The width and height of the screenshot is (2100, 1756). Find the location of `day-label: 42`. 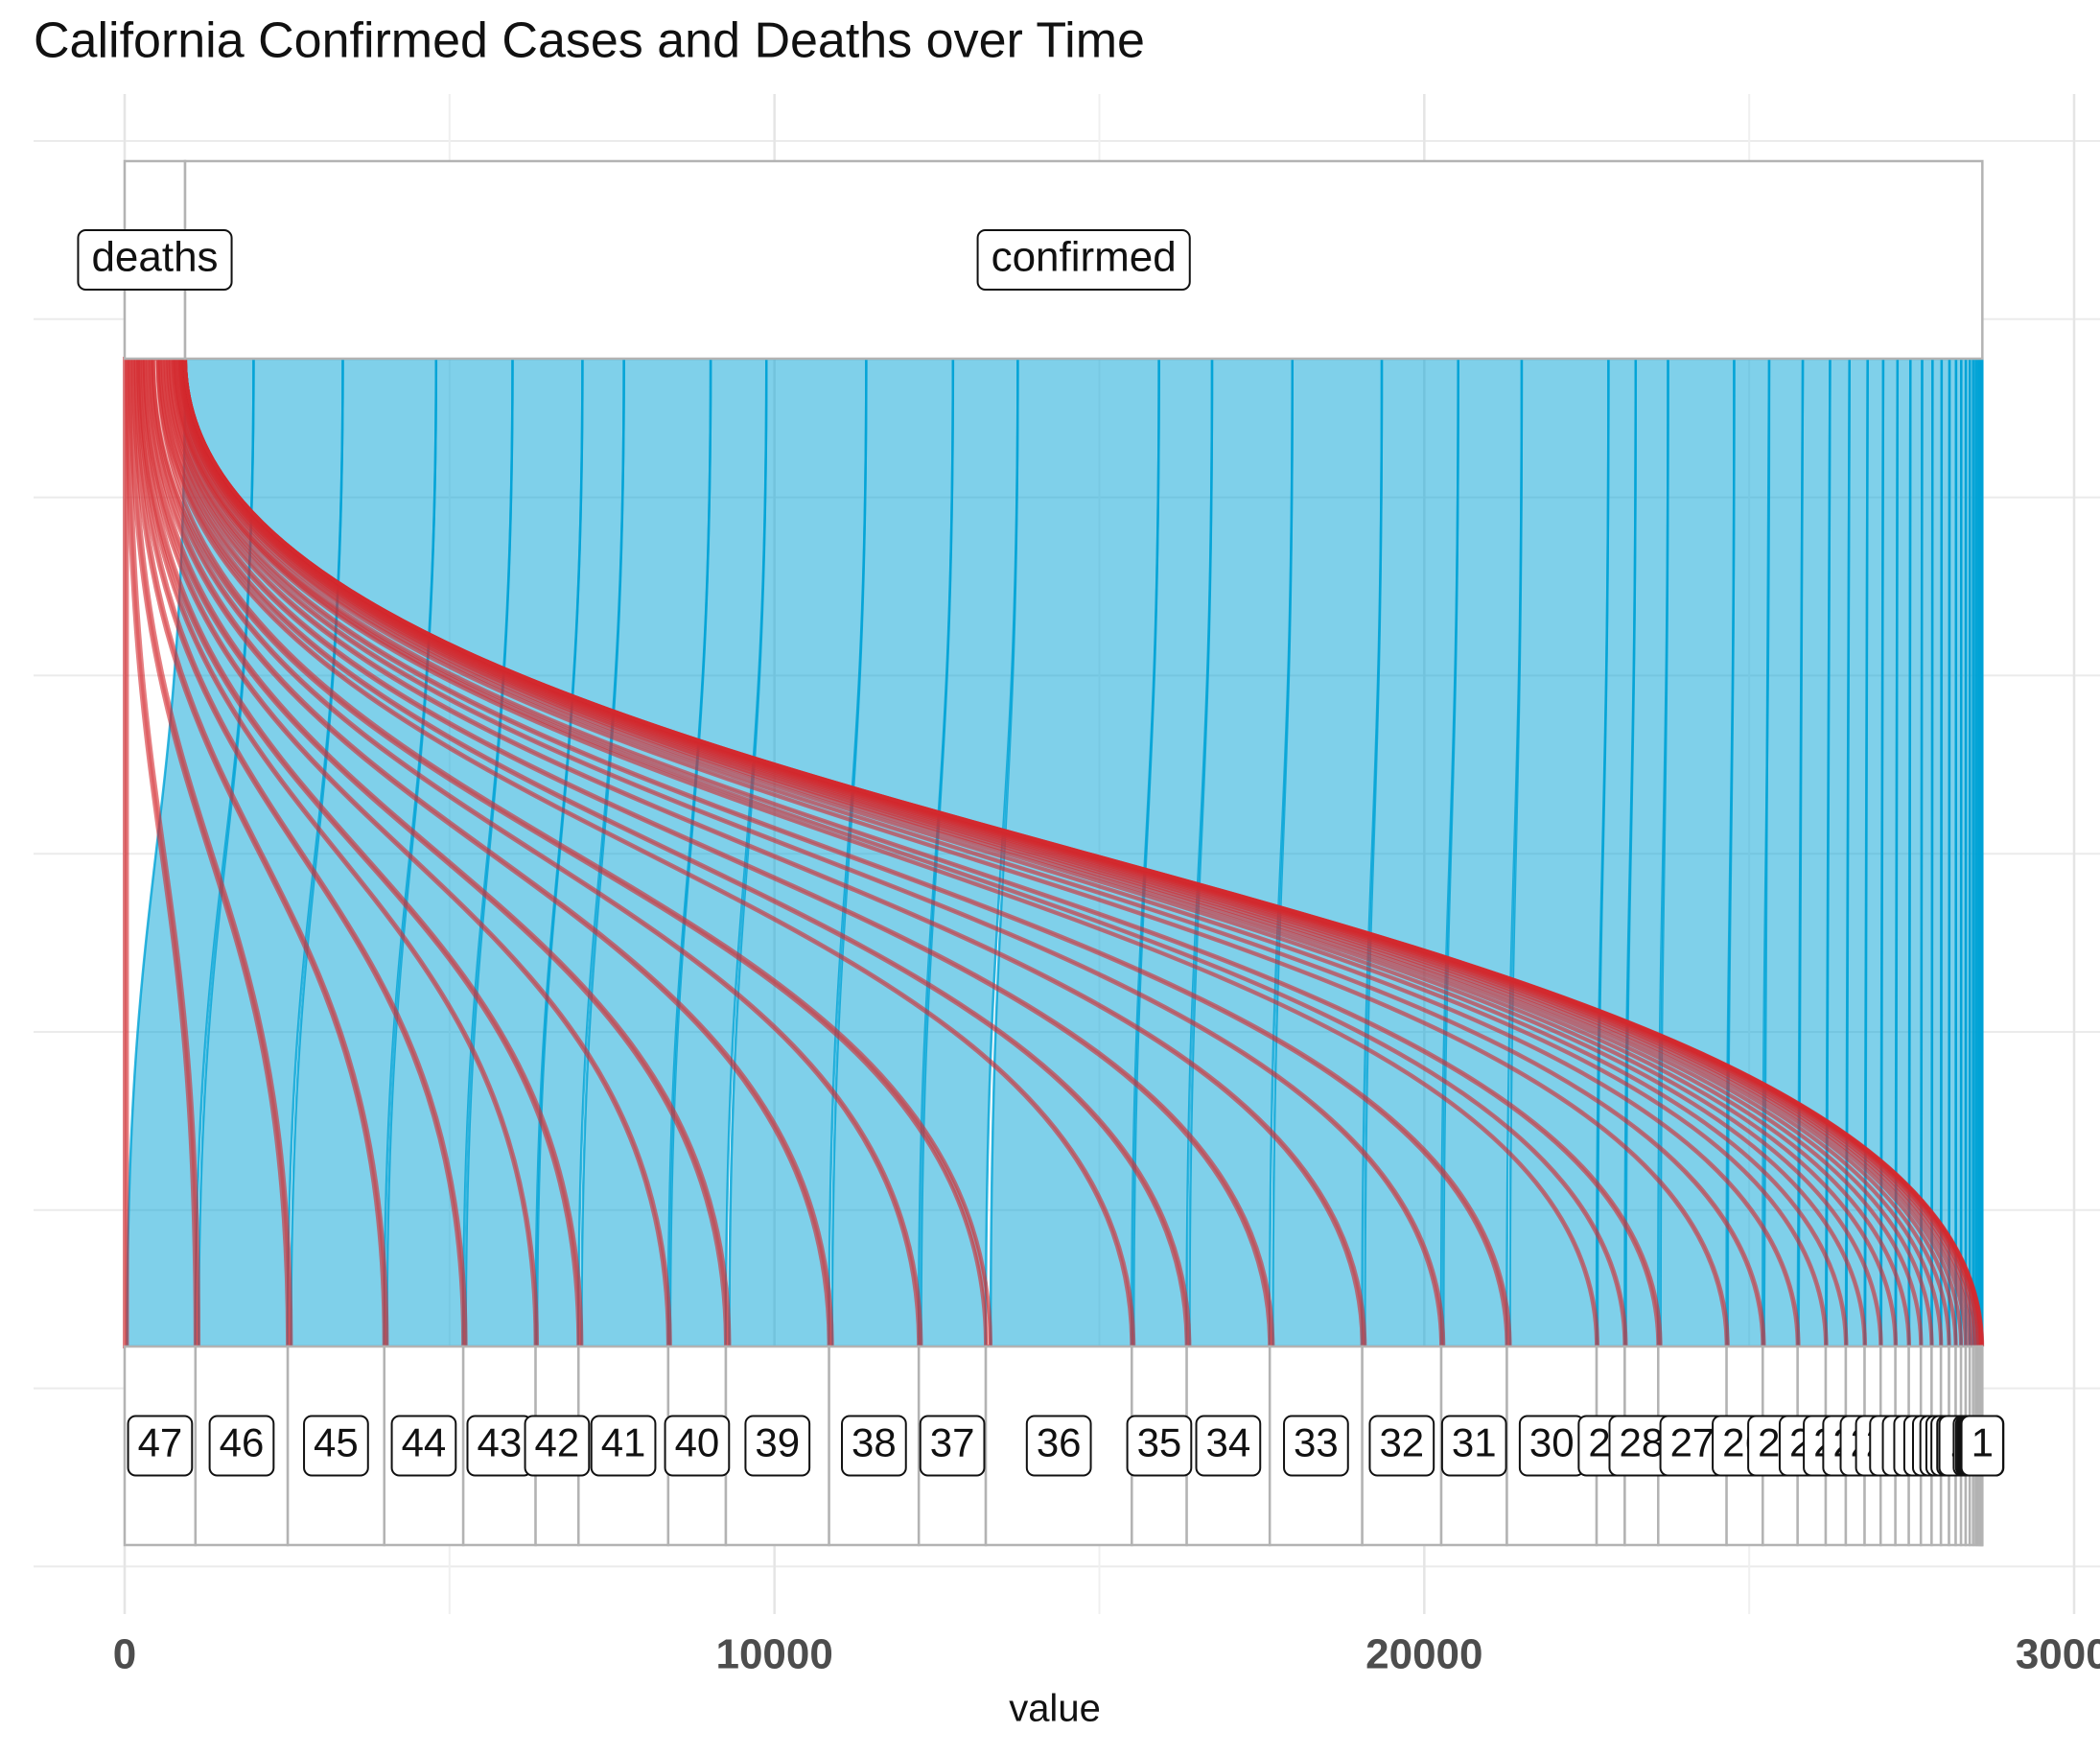

day-label: 42 is located at coordinates (557, 1443).